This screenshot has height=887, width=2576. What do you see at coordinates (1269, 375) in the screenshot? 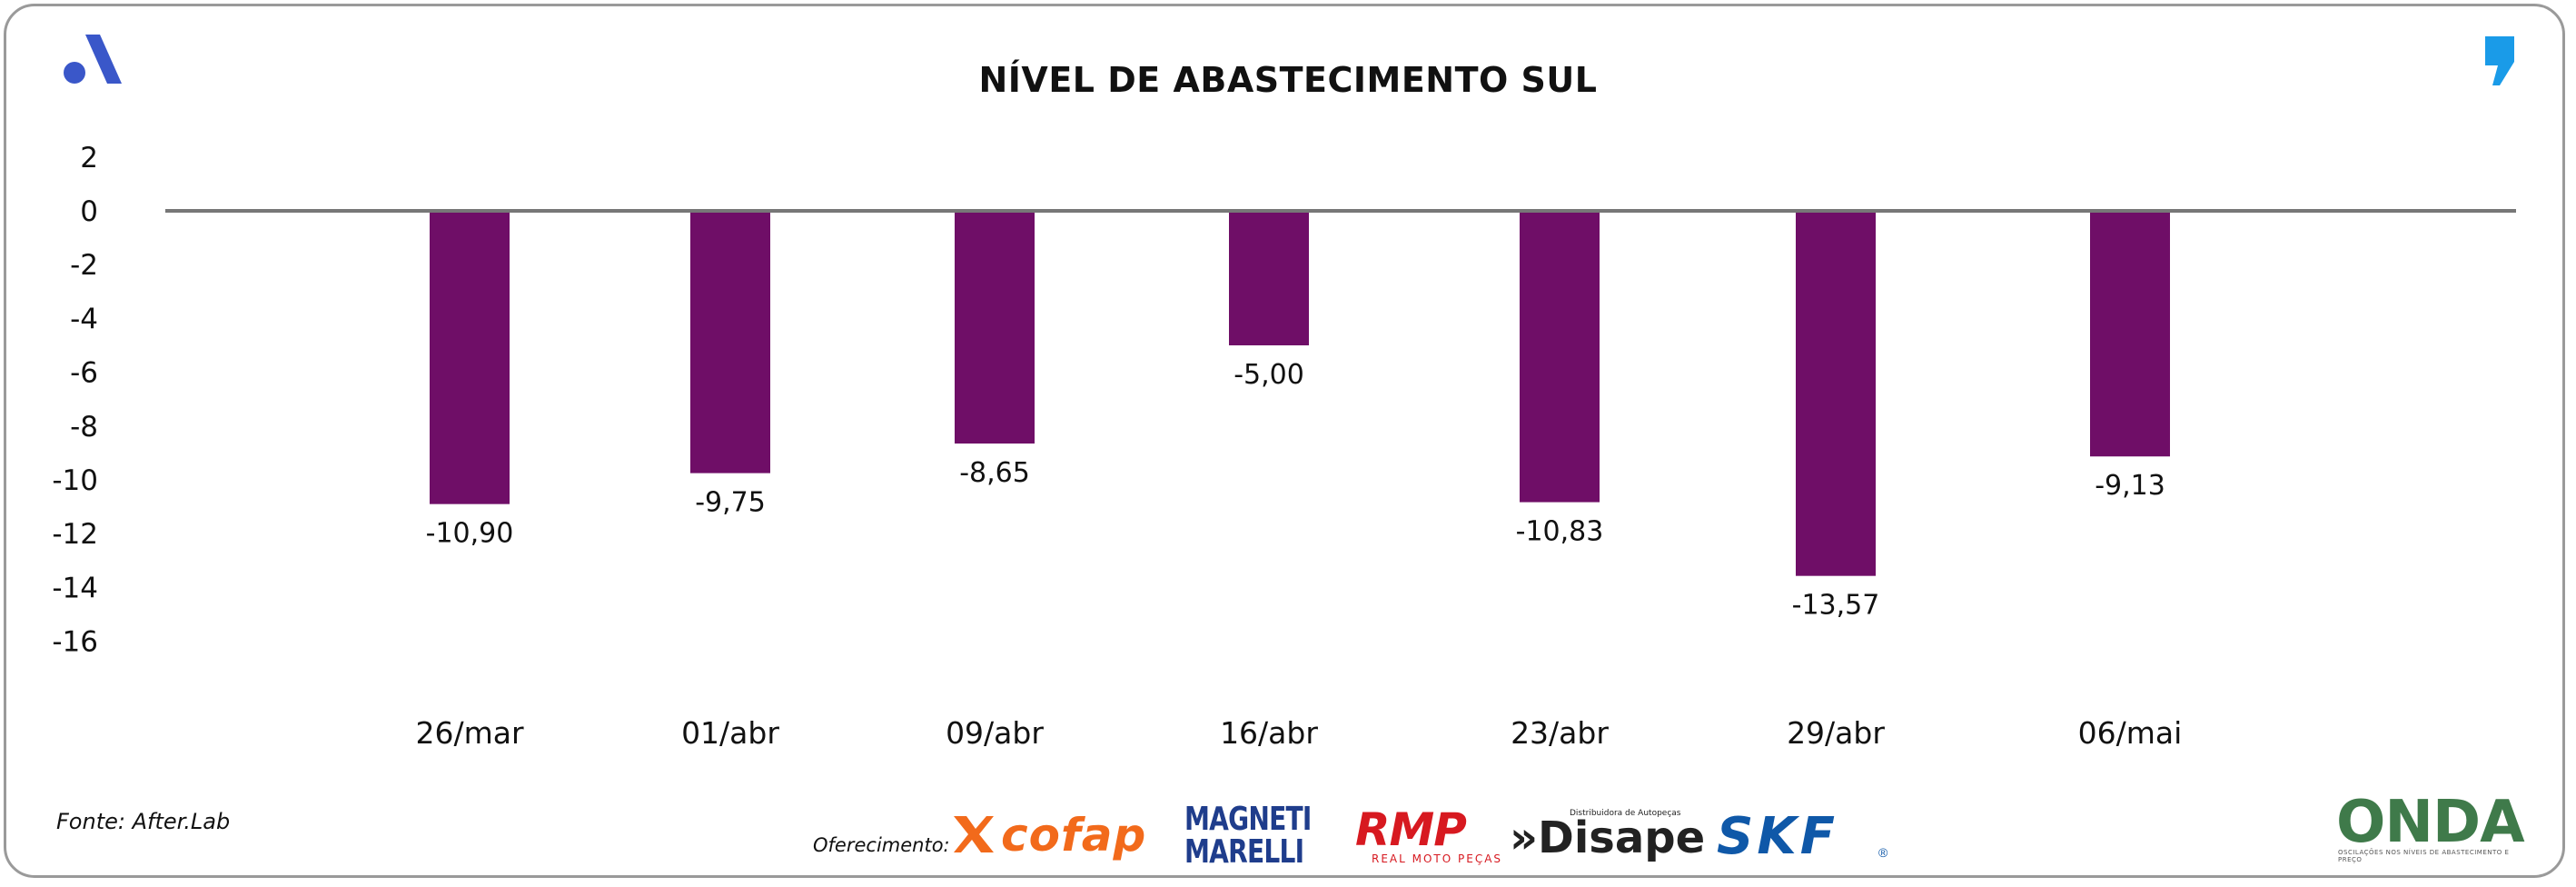
I see `data-label: -5,00` at bounding box center [1269, 375].